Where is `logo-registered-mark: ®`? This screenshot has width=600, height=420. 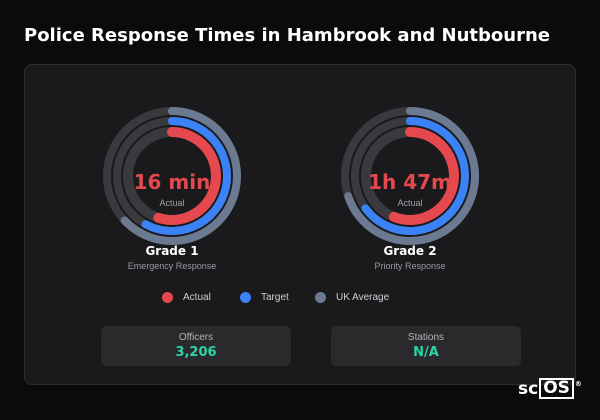 logo-registered-mark: ® is located at coordinates (578, 383).